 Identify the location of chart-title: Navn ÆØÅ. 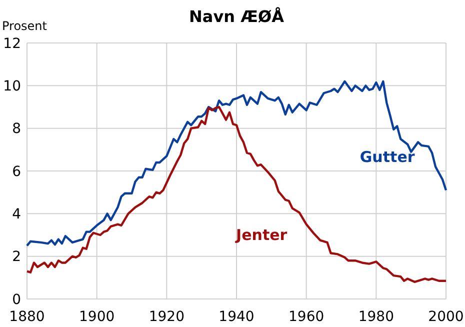
(237, 16).